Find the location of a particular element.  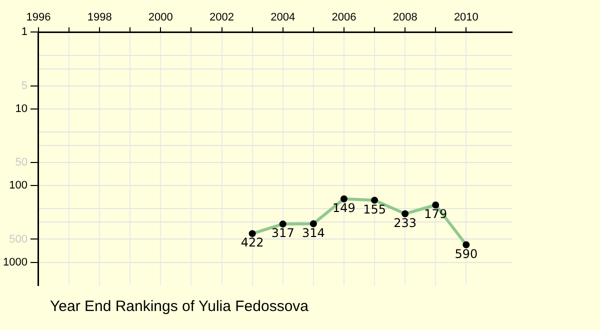

x-tick-label: 1998 is located at coordinates (99, 18).